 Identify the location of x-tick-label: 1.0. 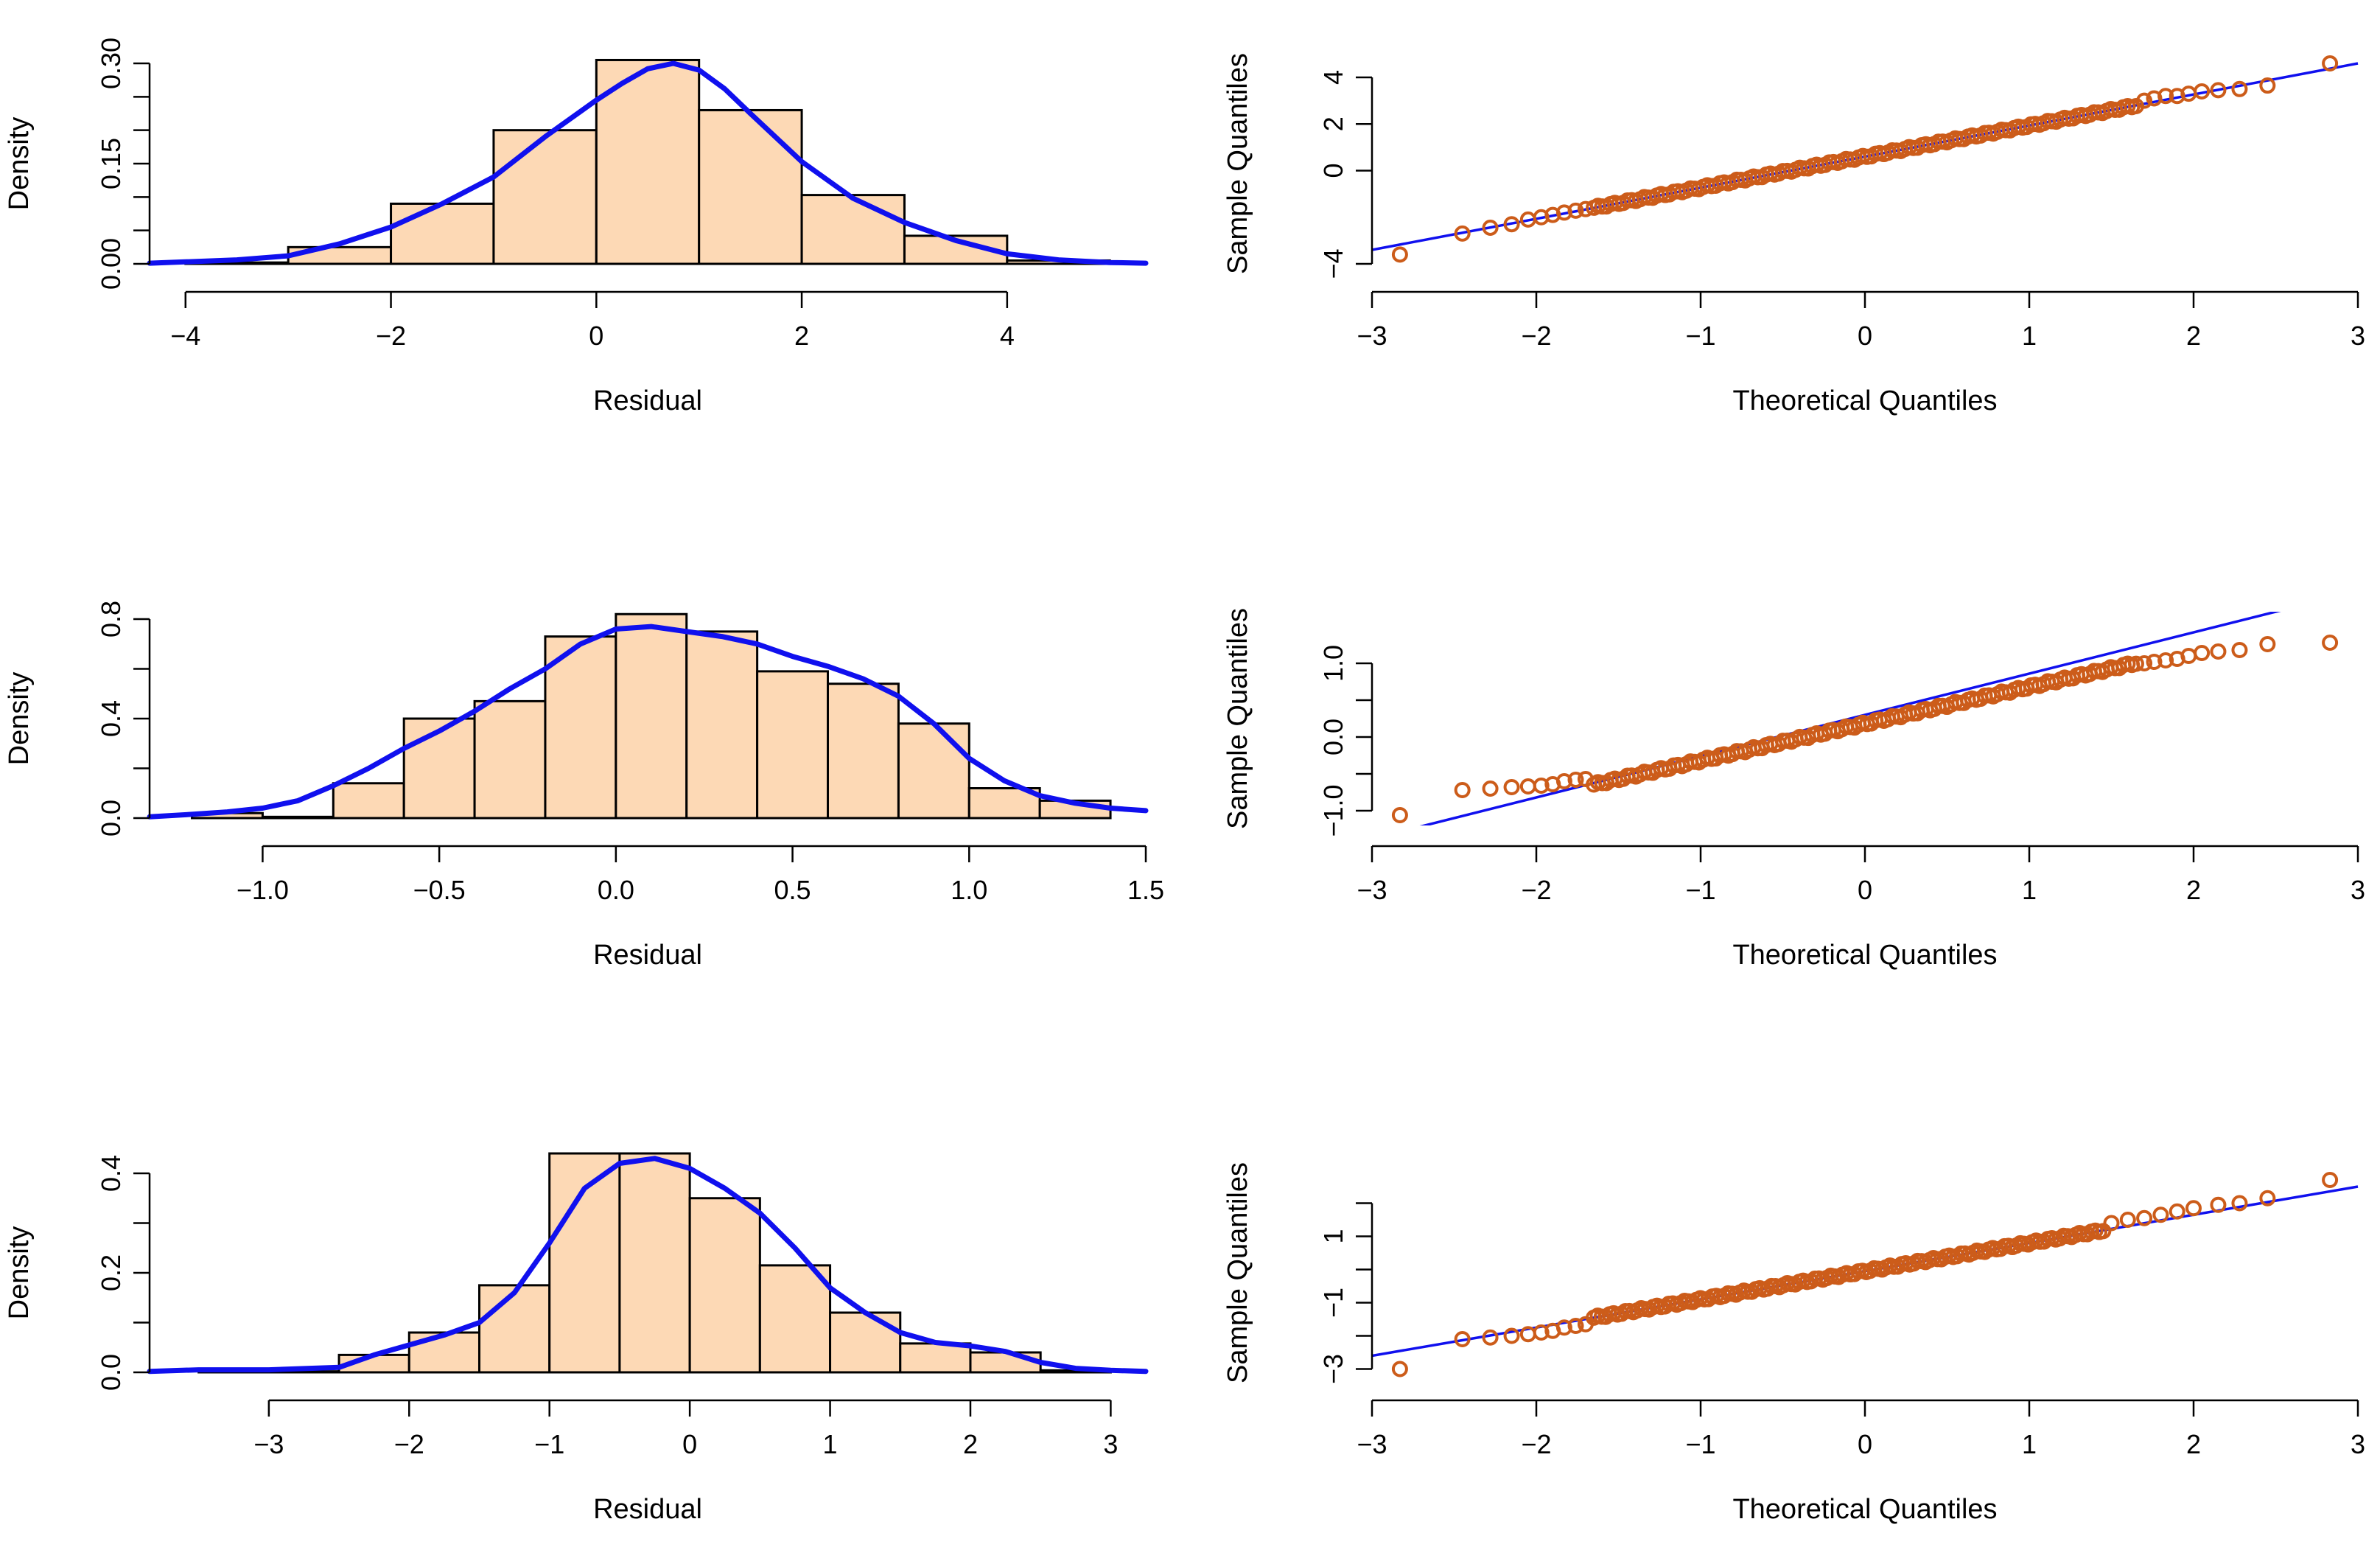
(969, 890).